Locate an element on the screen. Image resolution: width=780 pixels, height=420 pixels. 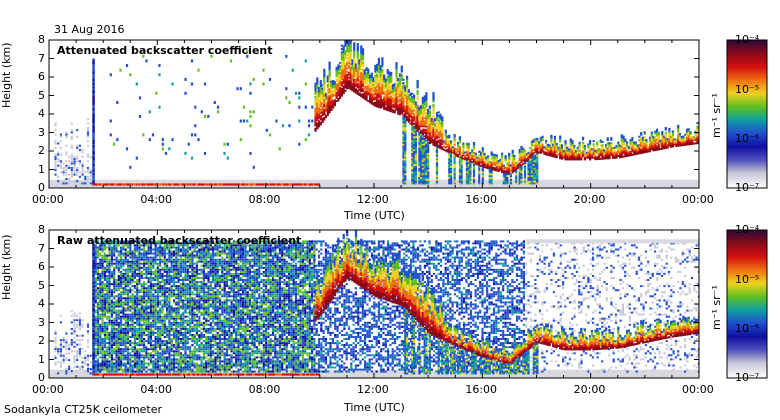
speckle-cell is located at coordinates (250, 153).